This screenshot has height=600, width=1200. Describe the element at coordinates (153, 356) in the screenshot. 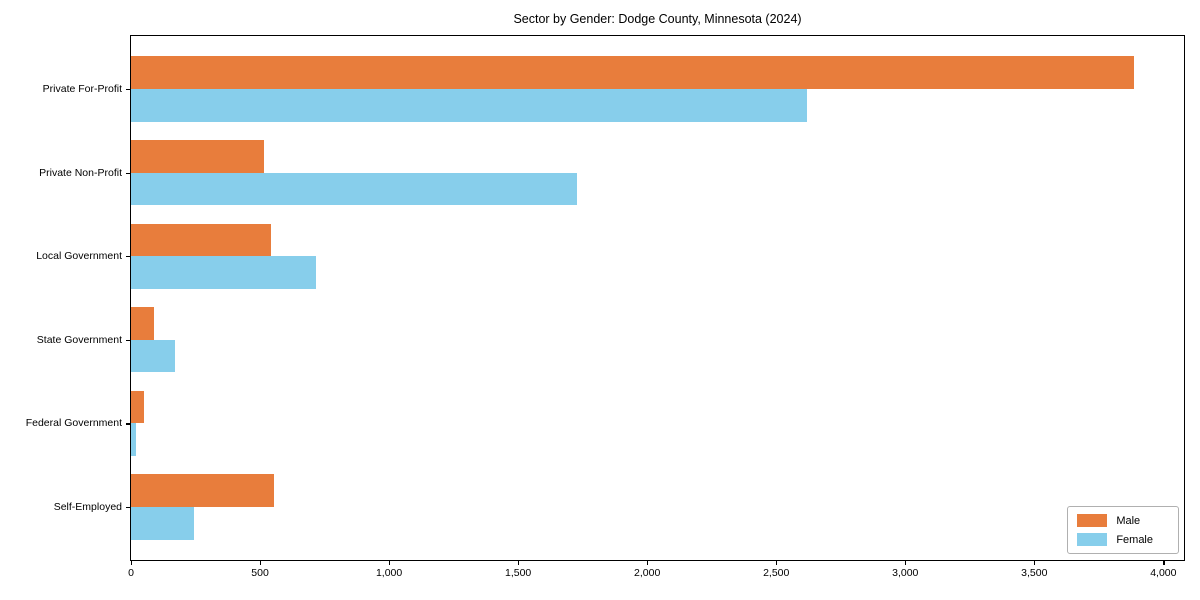

I see `bar-female-state-government` at that location.